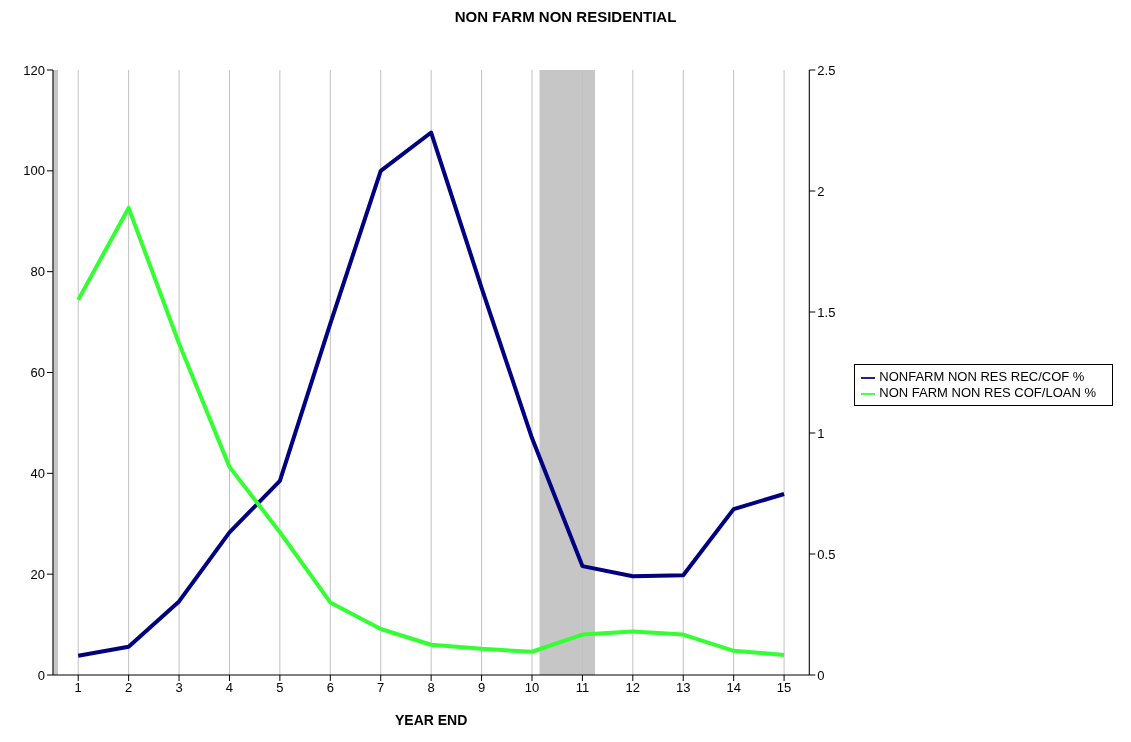 The width and height of the screenshot is (1131, 742). I want to click on y-tick-label: 120, so click(34, 70).